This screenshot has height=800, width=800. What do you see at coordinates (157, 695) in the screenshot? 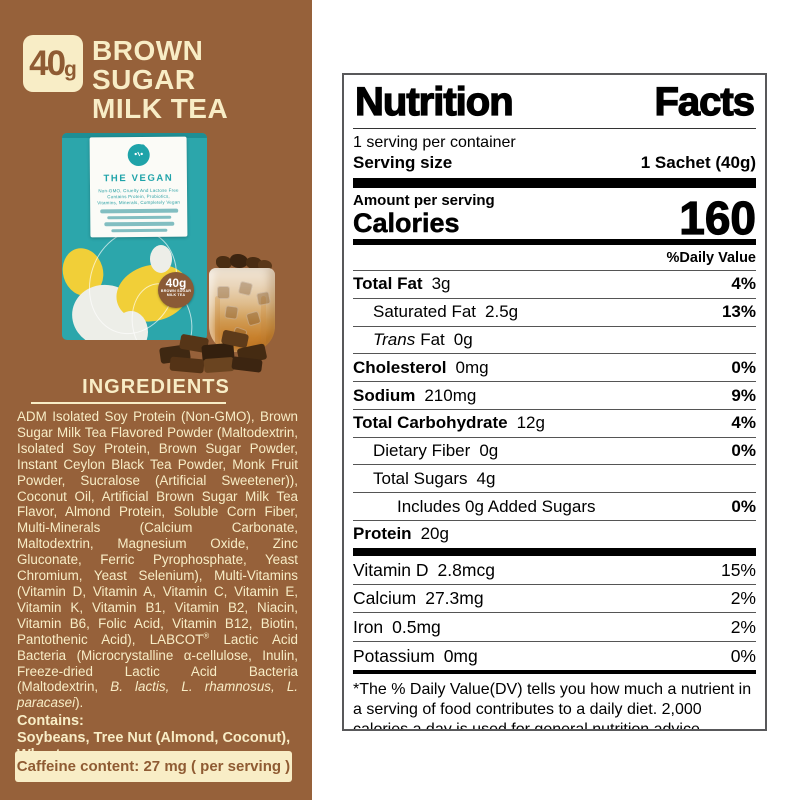
I see `ingredients-species-italic: B. lactis, L. rhamnosus, L. paracasei` at bounding box center [157, 695].